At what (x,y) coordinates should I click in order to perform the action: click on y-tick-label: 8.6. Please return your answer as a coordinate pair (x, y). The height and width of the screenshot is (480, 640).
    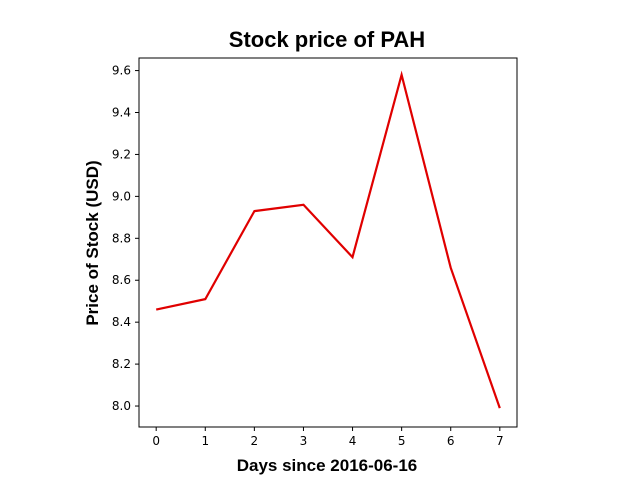
    Looking at the image, I should click on (121, 280).